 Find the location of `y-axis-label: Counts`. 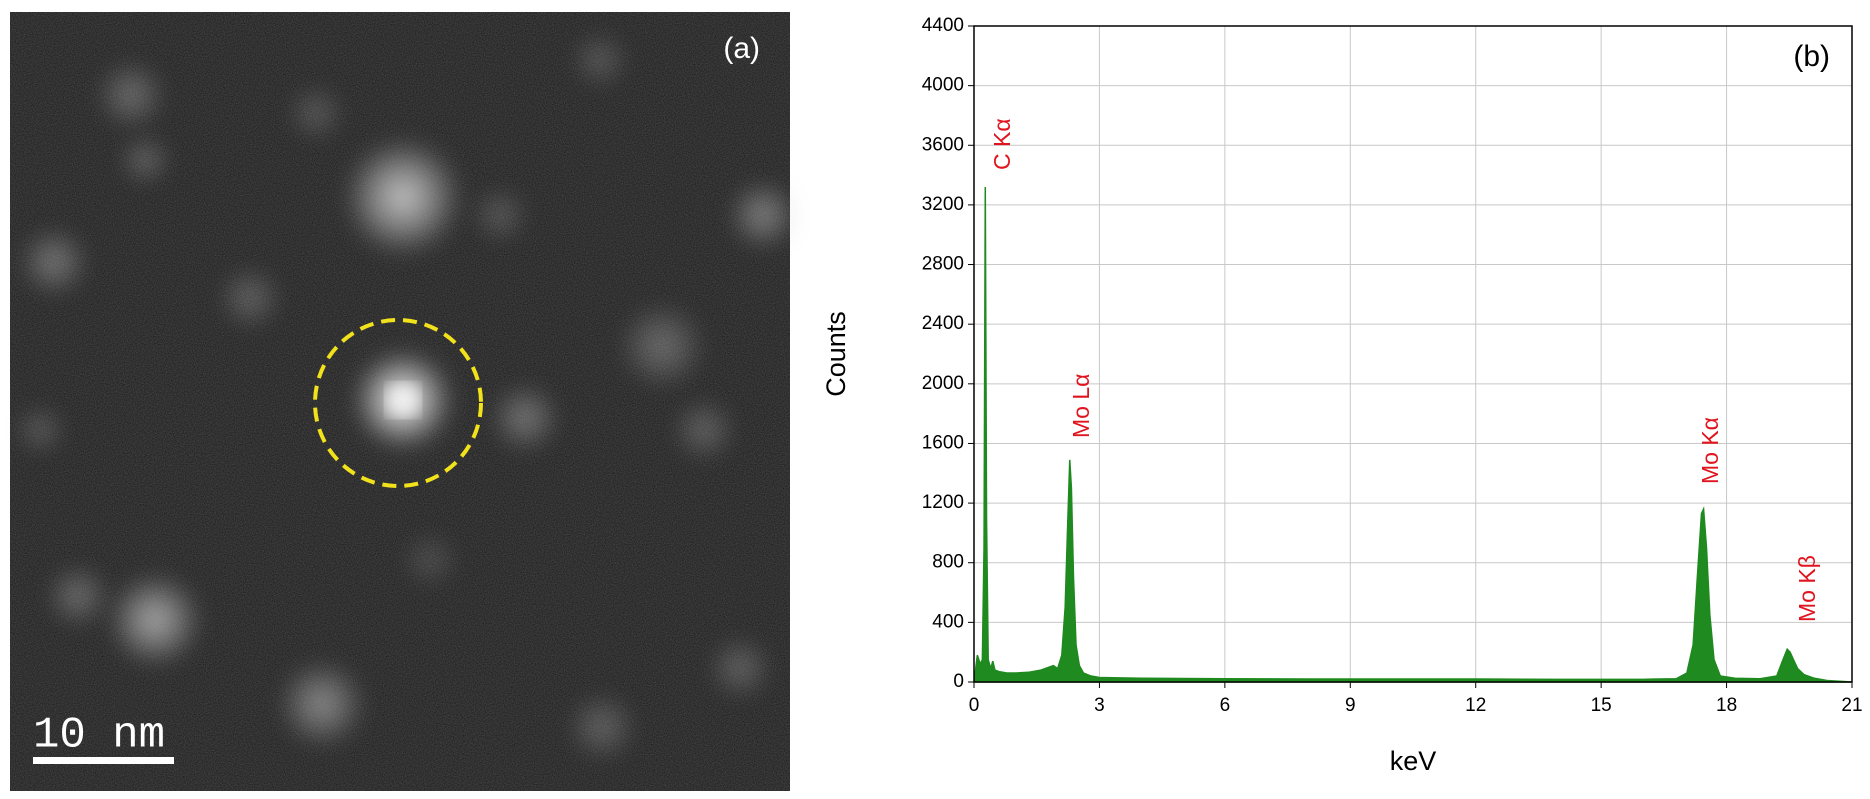

y-axis-label: Counts is located at coordinates (836, 354).